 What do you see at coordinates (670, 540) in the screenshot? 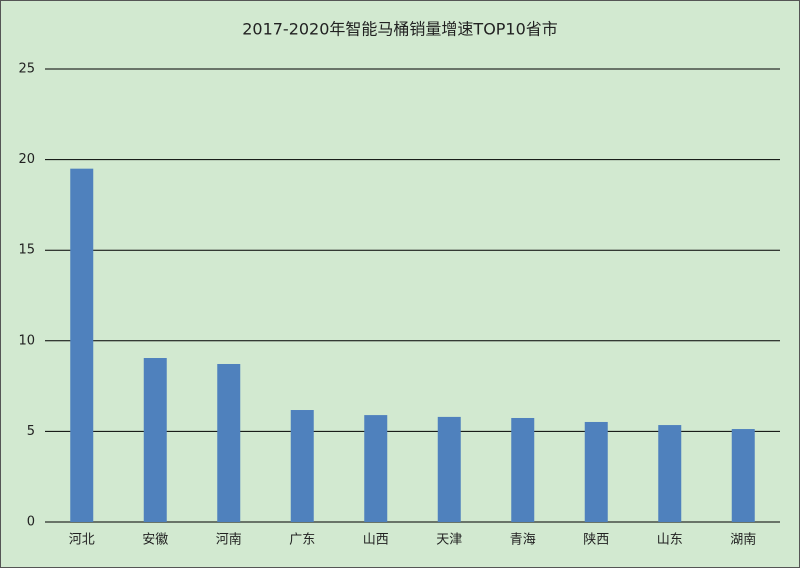
I see `x-tick-label: 山东` at bounding box center [670, 540].